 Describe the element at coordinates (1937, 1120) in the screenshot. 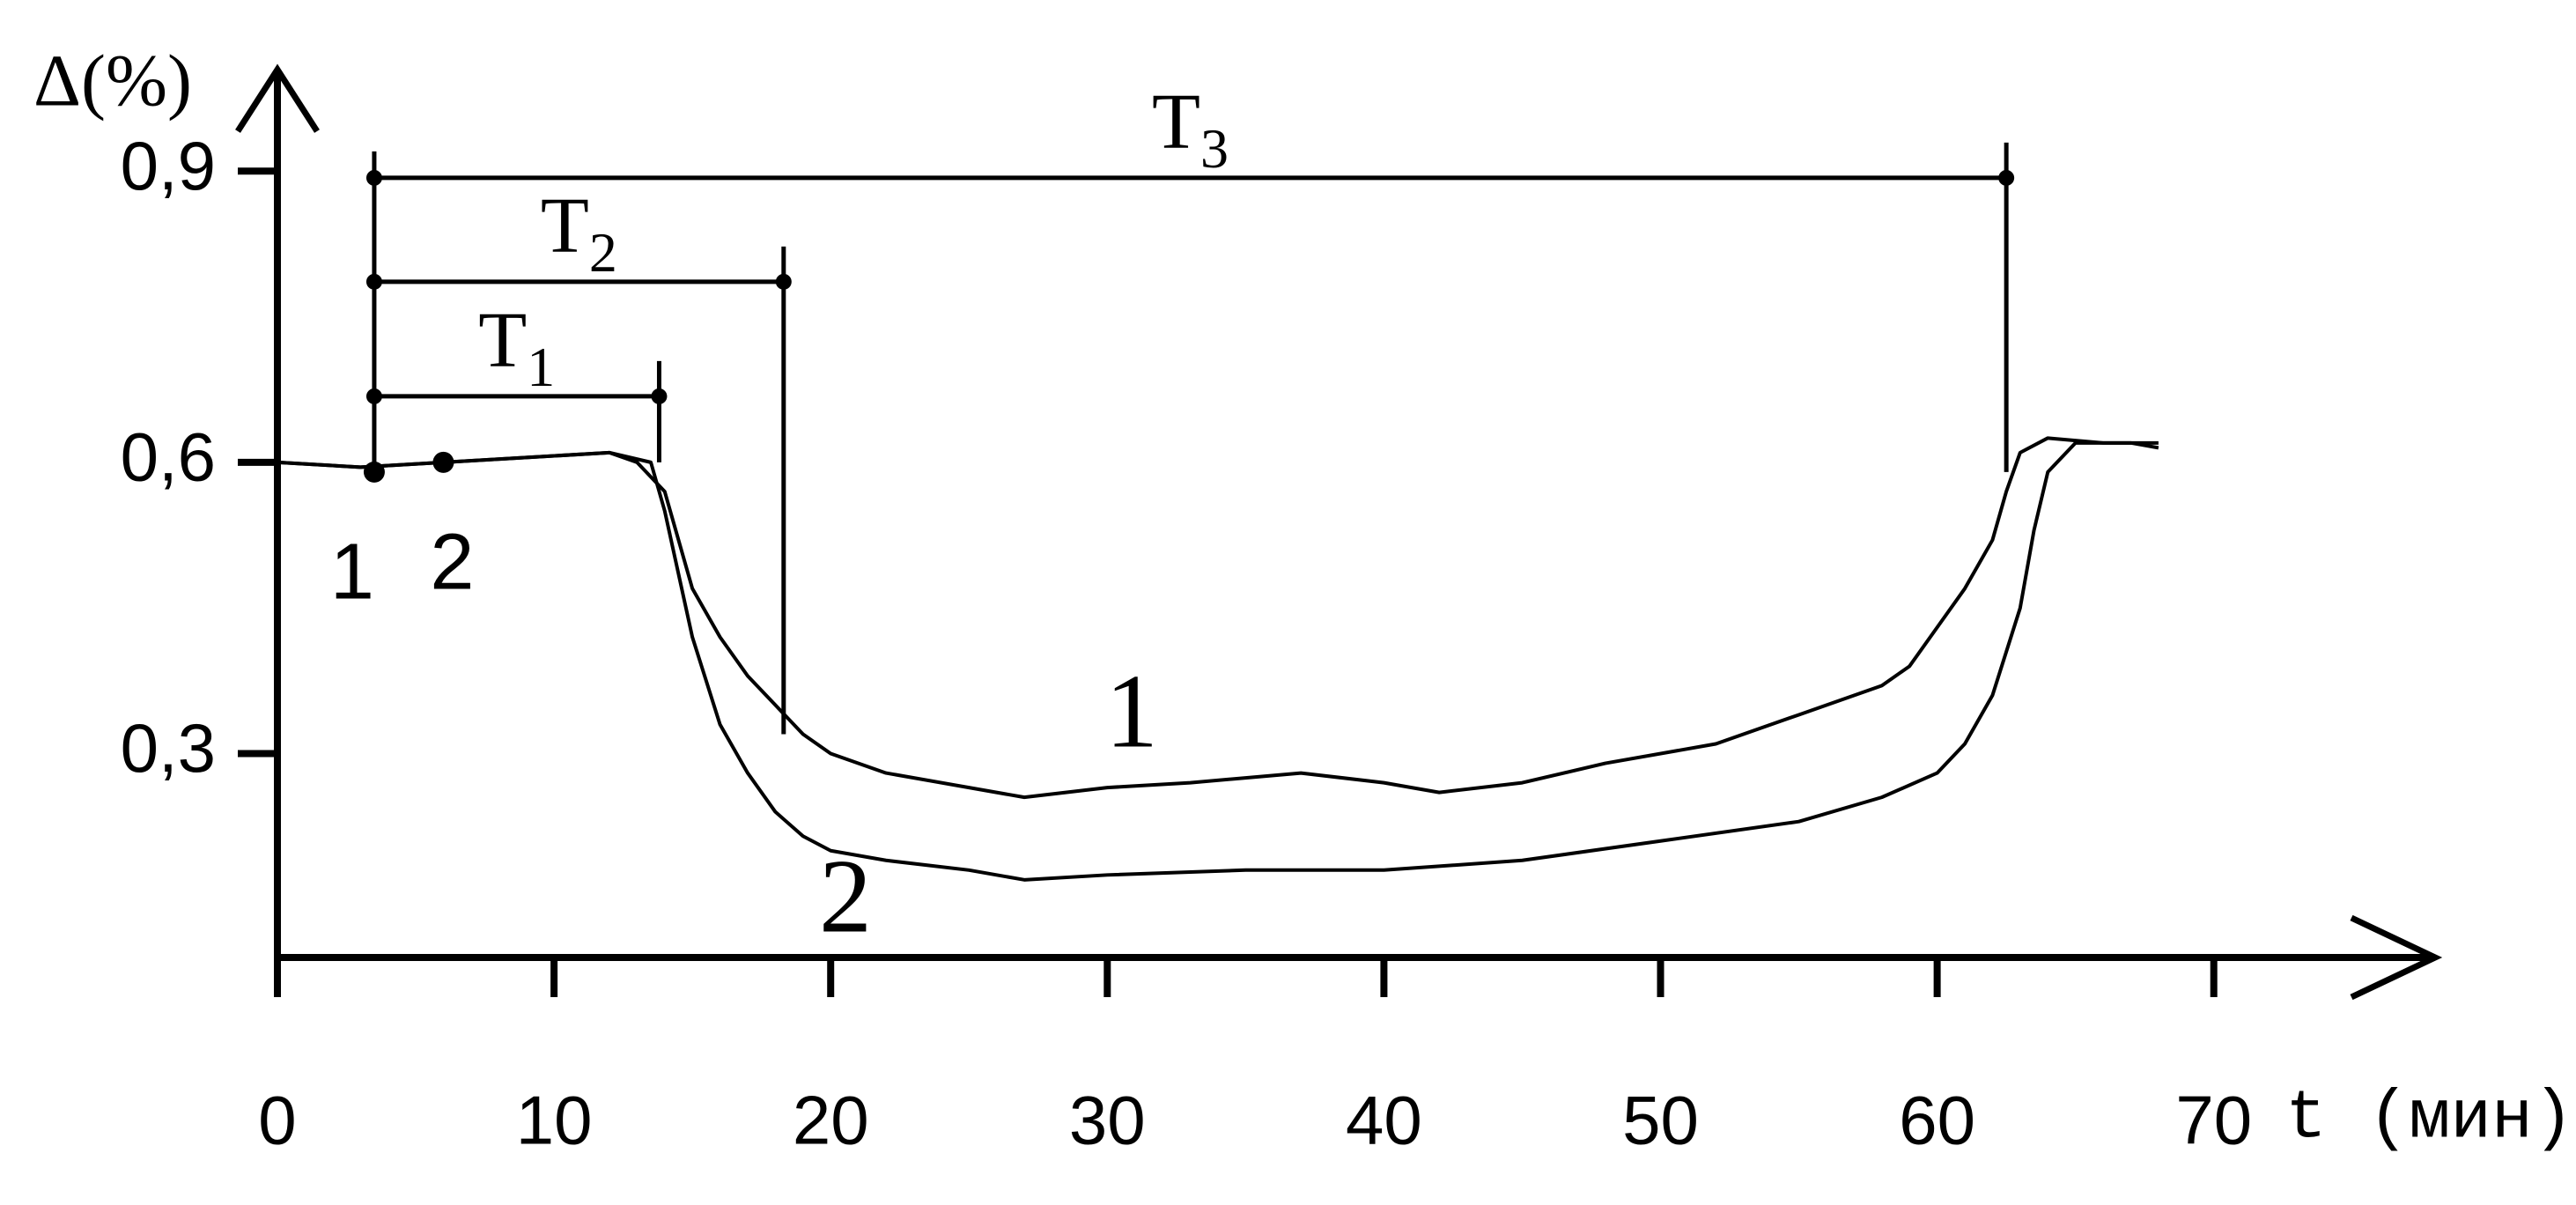

I see `x-tick-label: 60` at that location.